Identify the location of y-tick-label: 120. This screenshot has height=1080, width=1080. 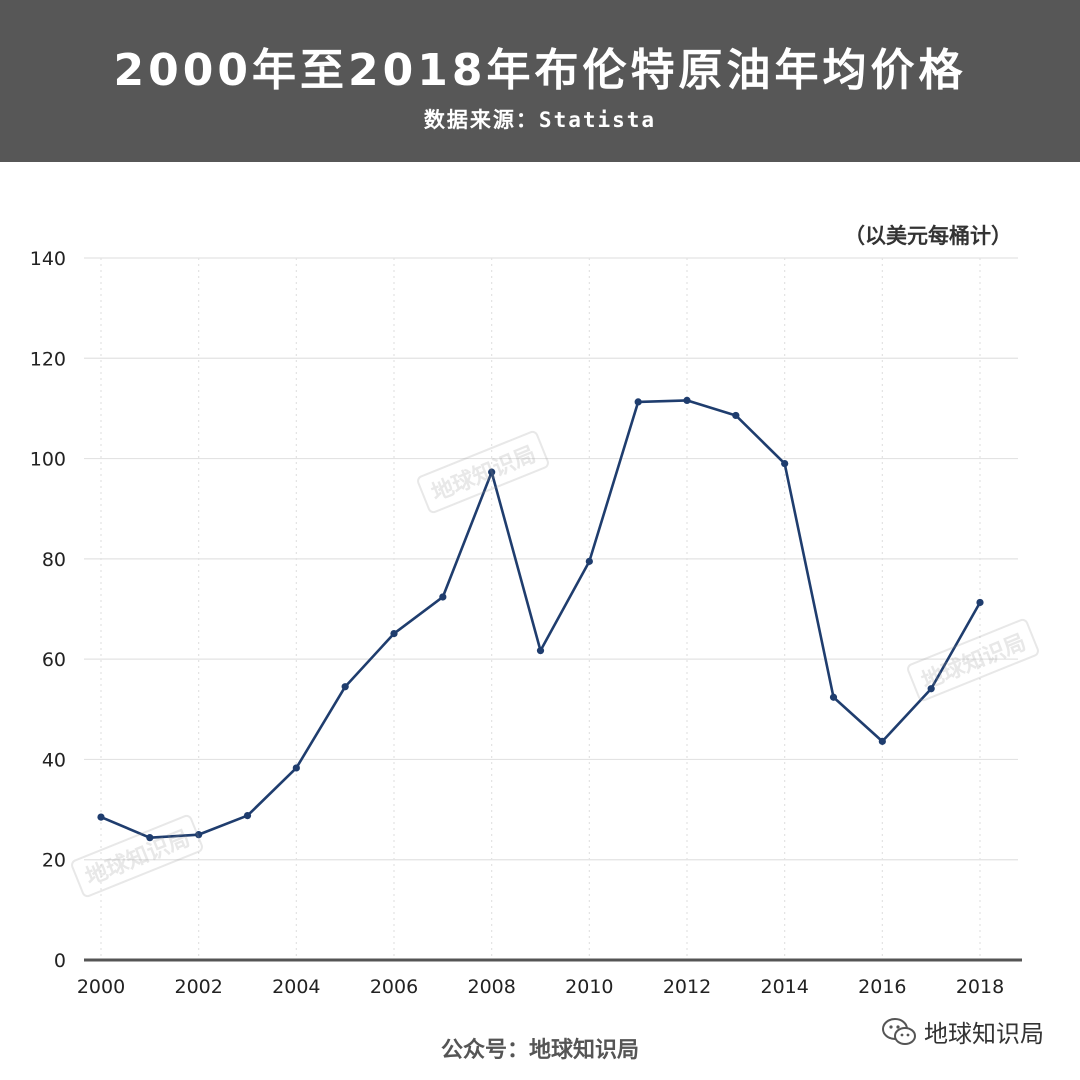
(48, 359).